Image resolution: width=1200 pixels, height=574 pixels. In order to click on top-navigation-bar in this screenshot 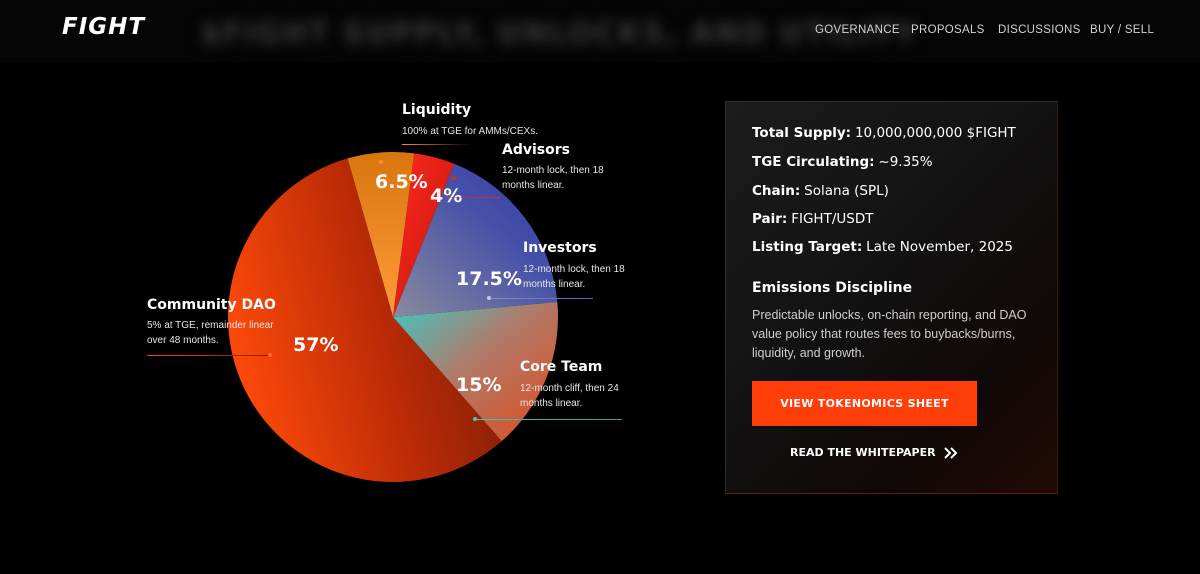, I will do `click(600, 31)`.